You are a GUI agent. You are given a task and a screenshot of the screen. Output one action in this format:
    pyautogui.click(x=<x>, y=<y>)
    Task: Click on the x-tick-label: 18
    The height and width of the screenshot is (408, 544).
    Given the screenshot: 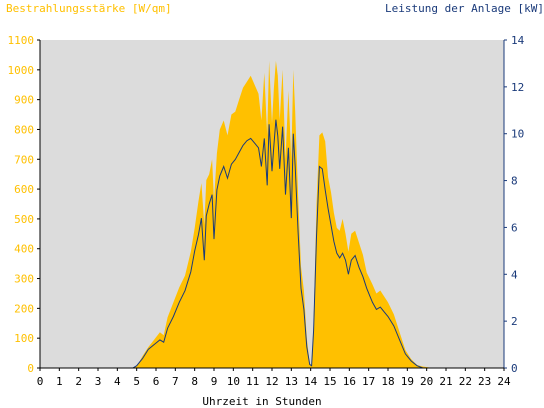 What is the action you would take?
    pyautogui.click(x=387, y=381)
    